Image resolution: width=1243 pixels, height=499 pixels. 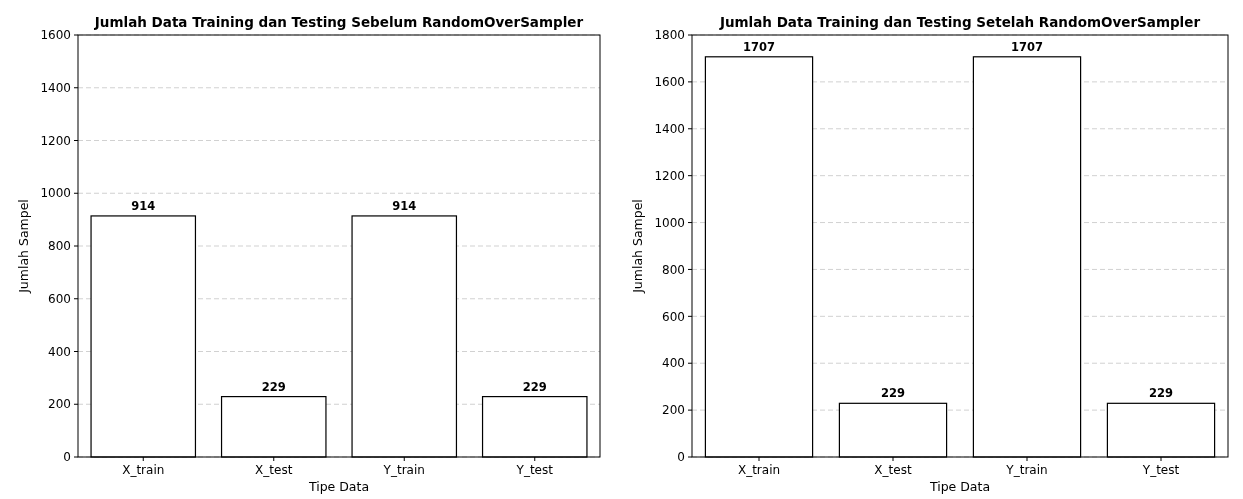 What do you see at coordinates (338, 22) in the screenshot?
I see `chart-title: Jumlah Data Training dan Testing Sebelum RandomOverSampler` at bounding box center [338, 22].